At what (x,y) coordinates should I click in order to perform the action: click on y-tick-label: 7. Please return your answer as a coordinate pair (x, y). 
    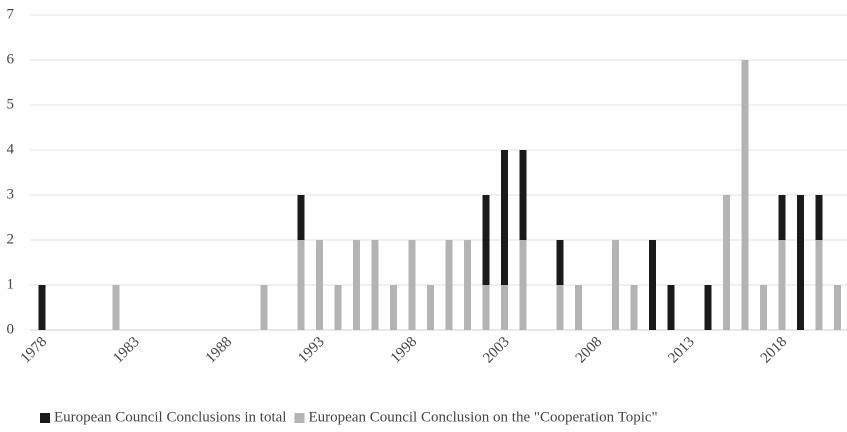
    Looking at the image, I should click on (11, 14).